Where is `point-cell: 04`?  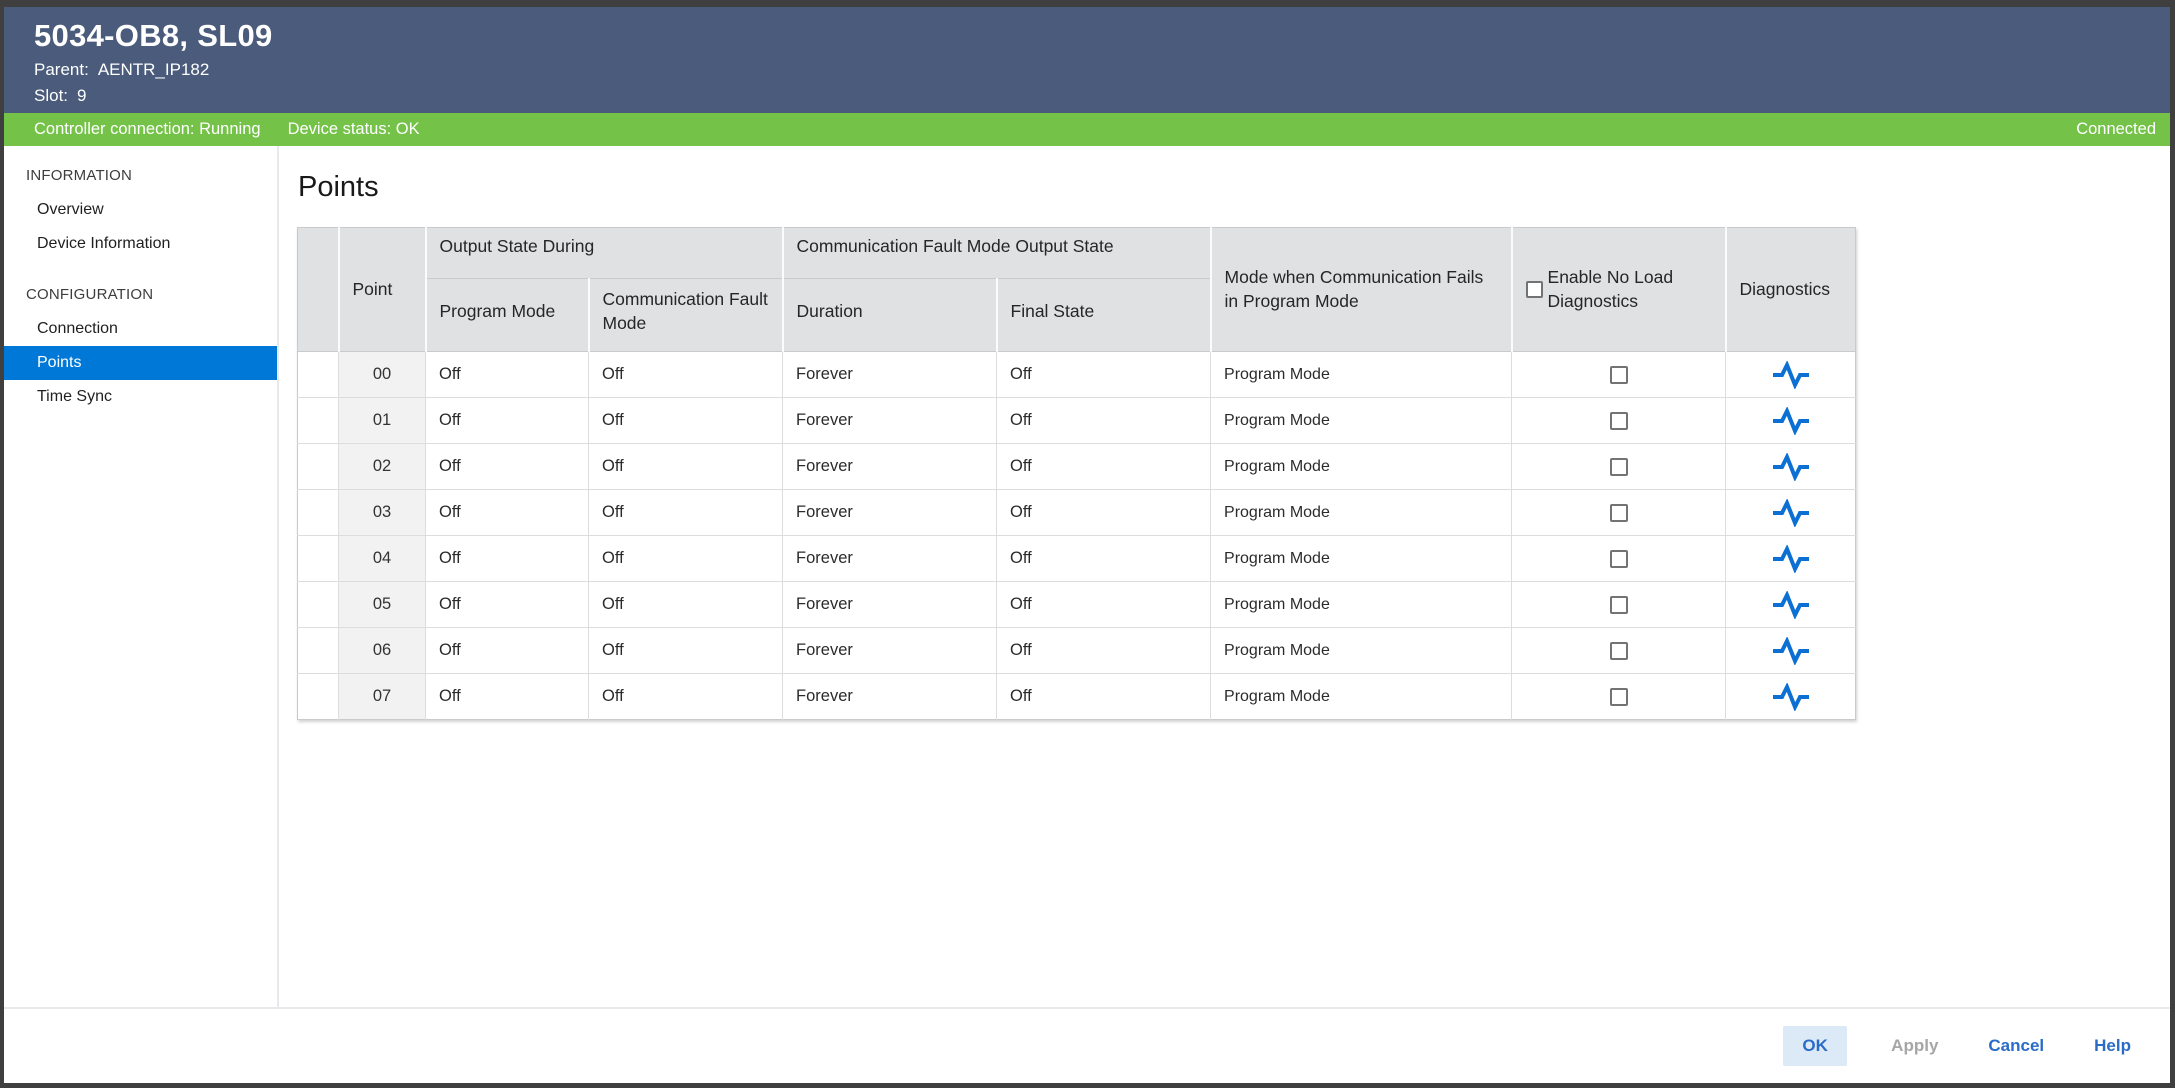 point-cell: 04 is located at coordinates (382, 558).